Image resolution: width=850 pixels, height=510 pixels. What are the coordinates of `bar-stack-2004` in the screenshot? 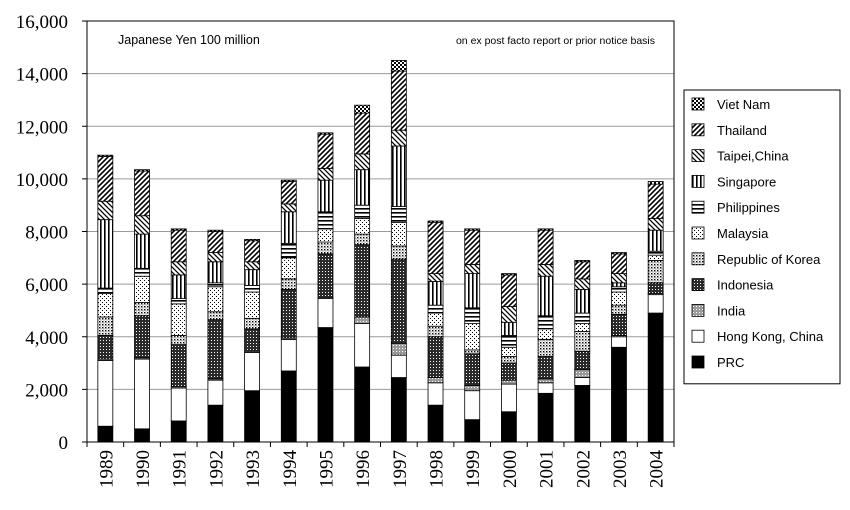 It's located at (655, 312).